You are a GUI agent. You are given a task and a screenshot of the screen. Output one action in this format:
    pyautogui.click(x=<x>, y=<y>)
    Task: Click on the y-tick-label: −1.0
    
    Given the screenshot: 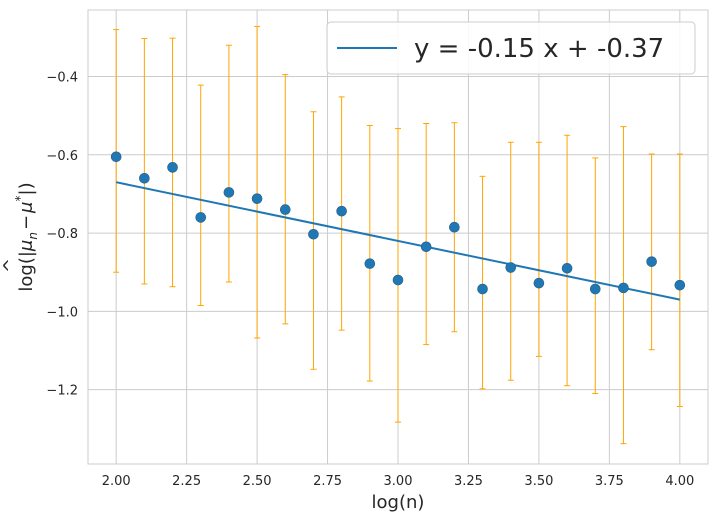 What is the action you would take?
    pyautogui.click(x=62, y=312)
    